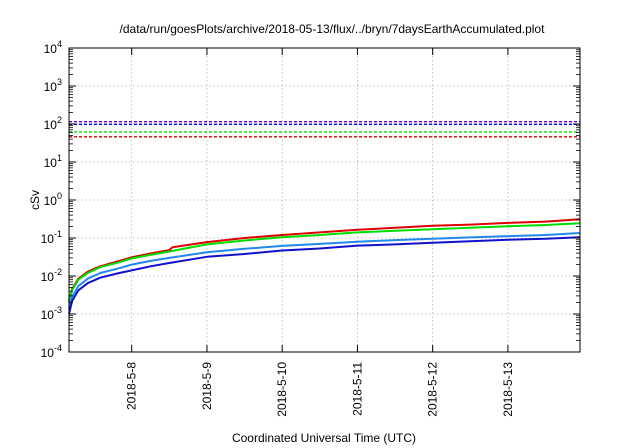  I want to click on x-tick-label: 2018-5-11, so click(357, 389).